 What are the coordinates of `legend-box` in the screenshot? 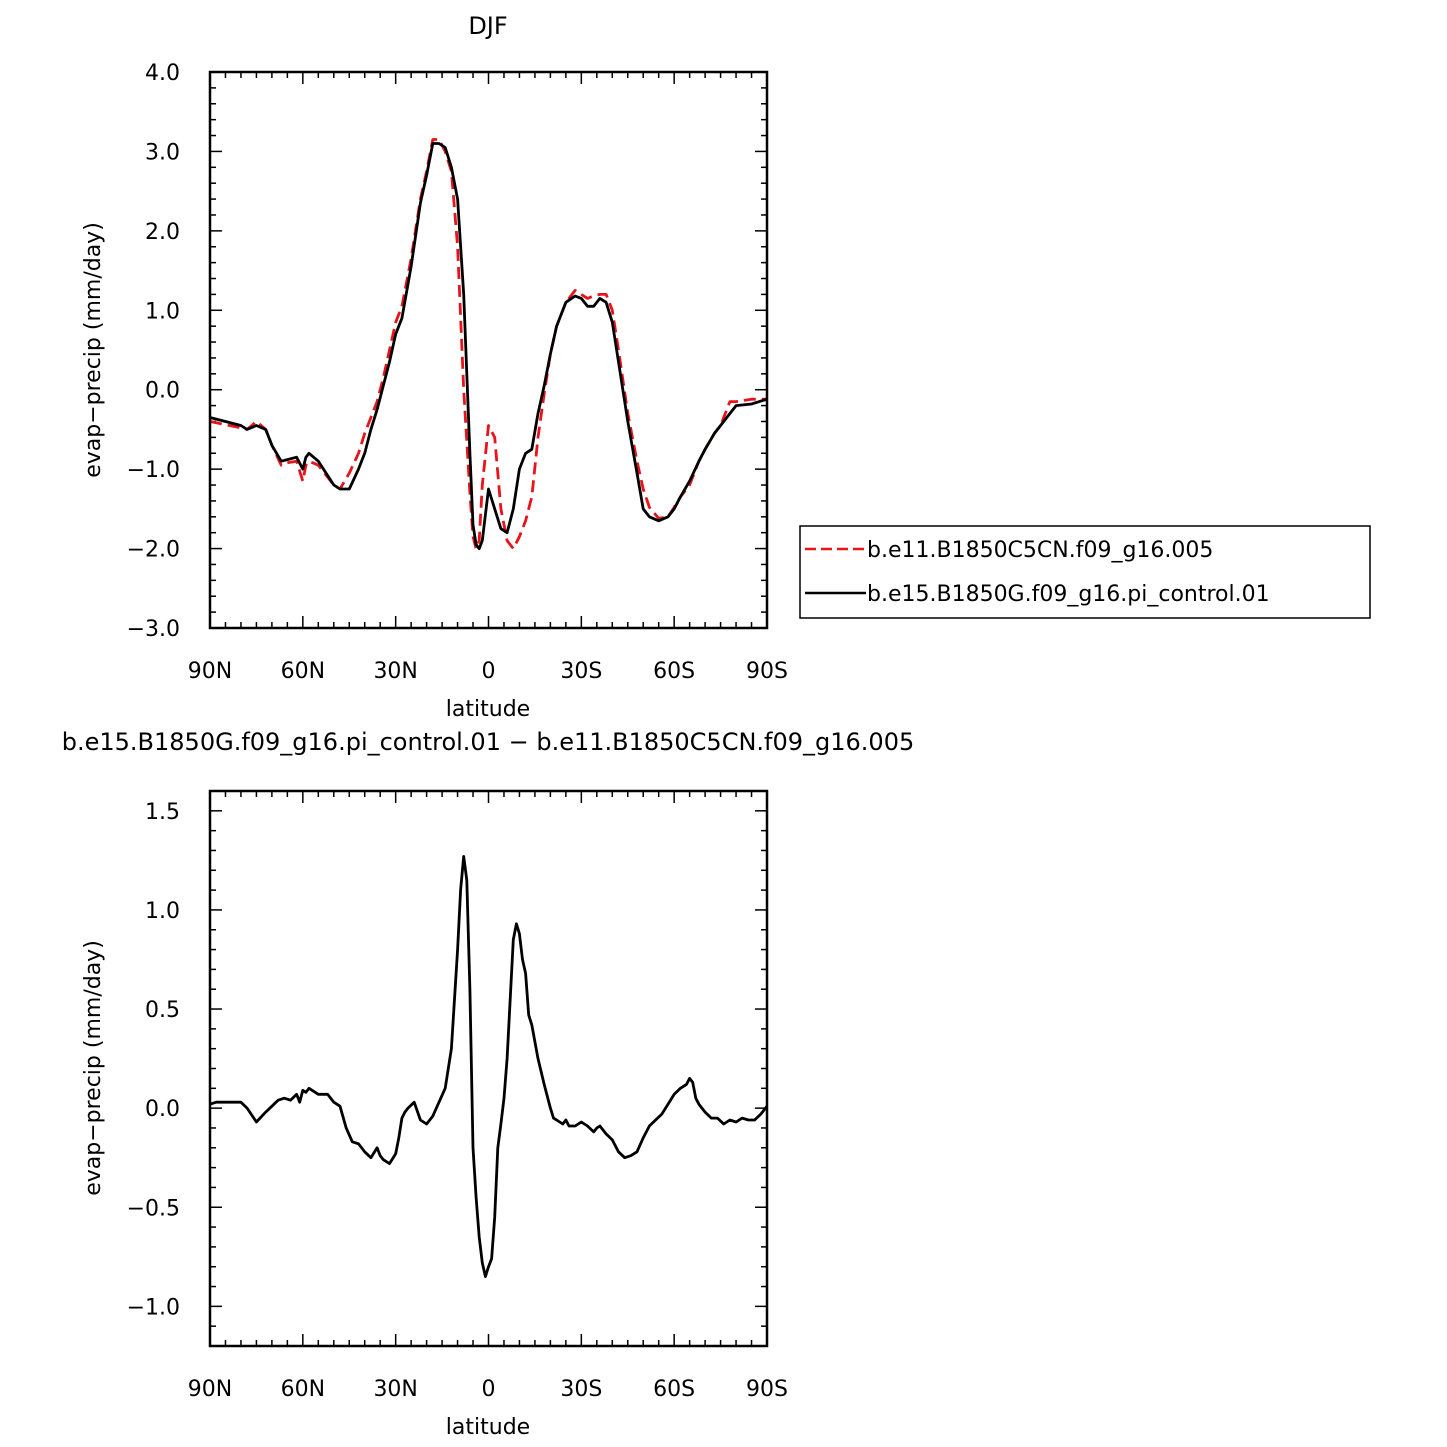 It's located at (1085, 572).